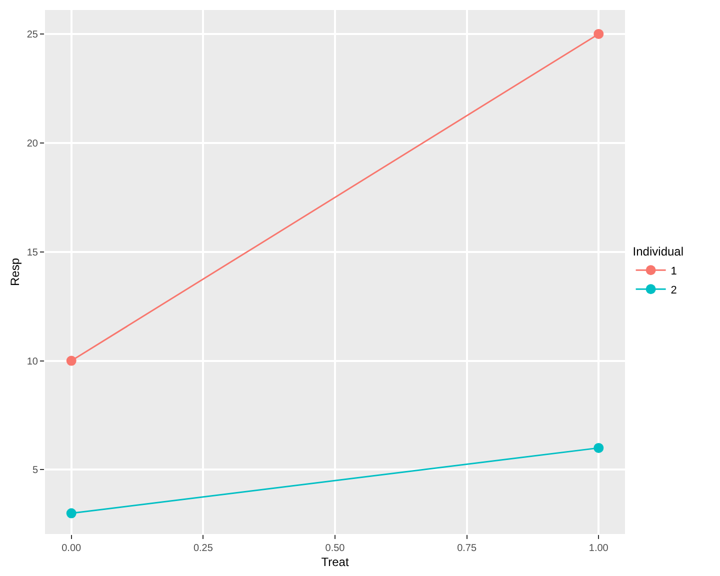 This screenshot has height=576, width=720. What do you see at coordinates (335, 548) in the screenshot?
I see `x-tick-label: 0.50` at bounding box center [335, 548].